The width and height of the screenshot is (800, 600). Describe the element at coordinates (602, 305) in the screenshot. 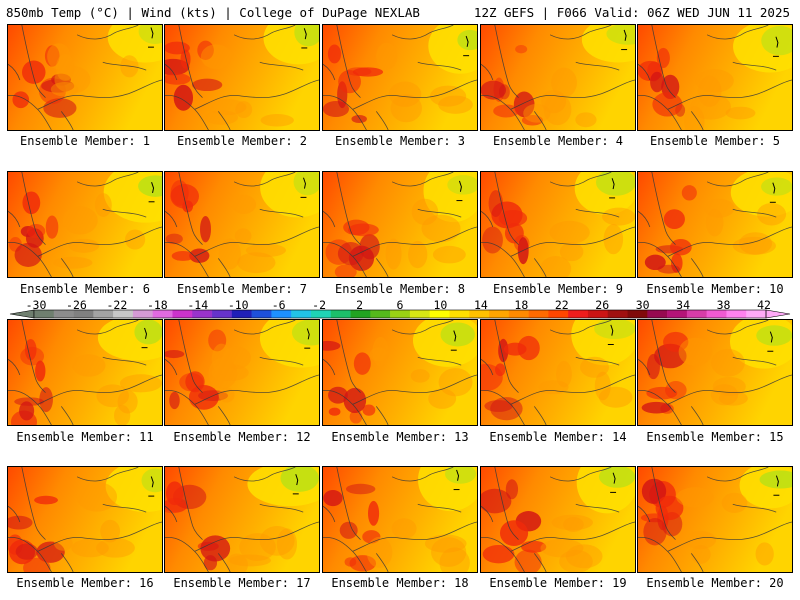

I see `colorbar-tick-label: 26` at that location.